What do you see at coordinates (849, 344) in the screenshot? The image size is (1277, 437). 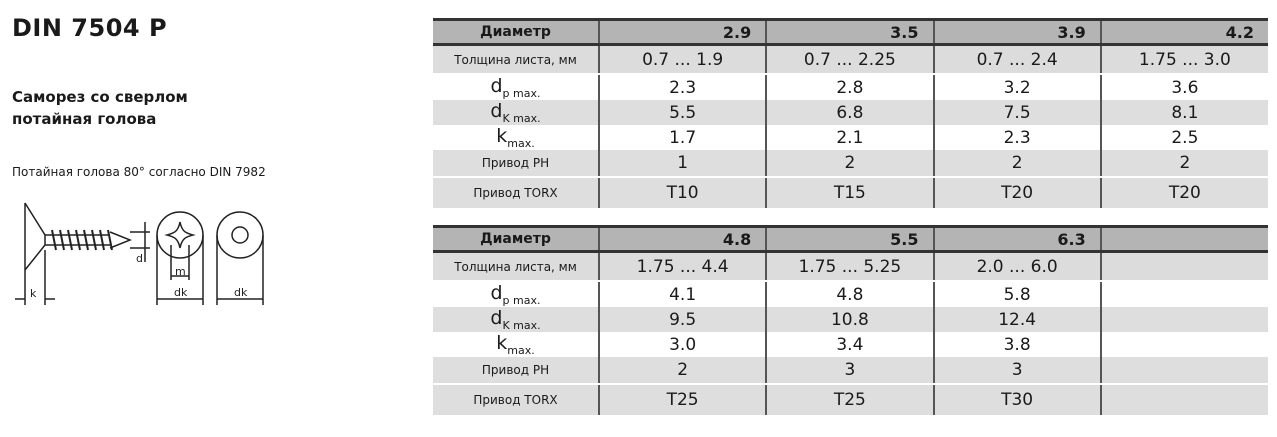 I see `cell: 3.4` at bounding box center [849, 344].